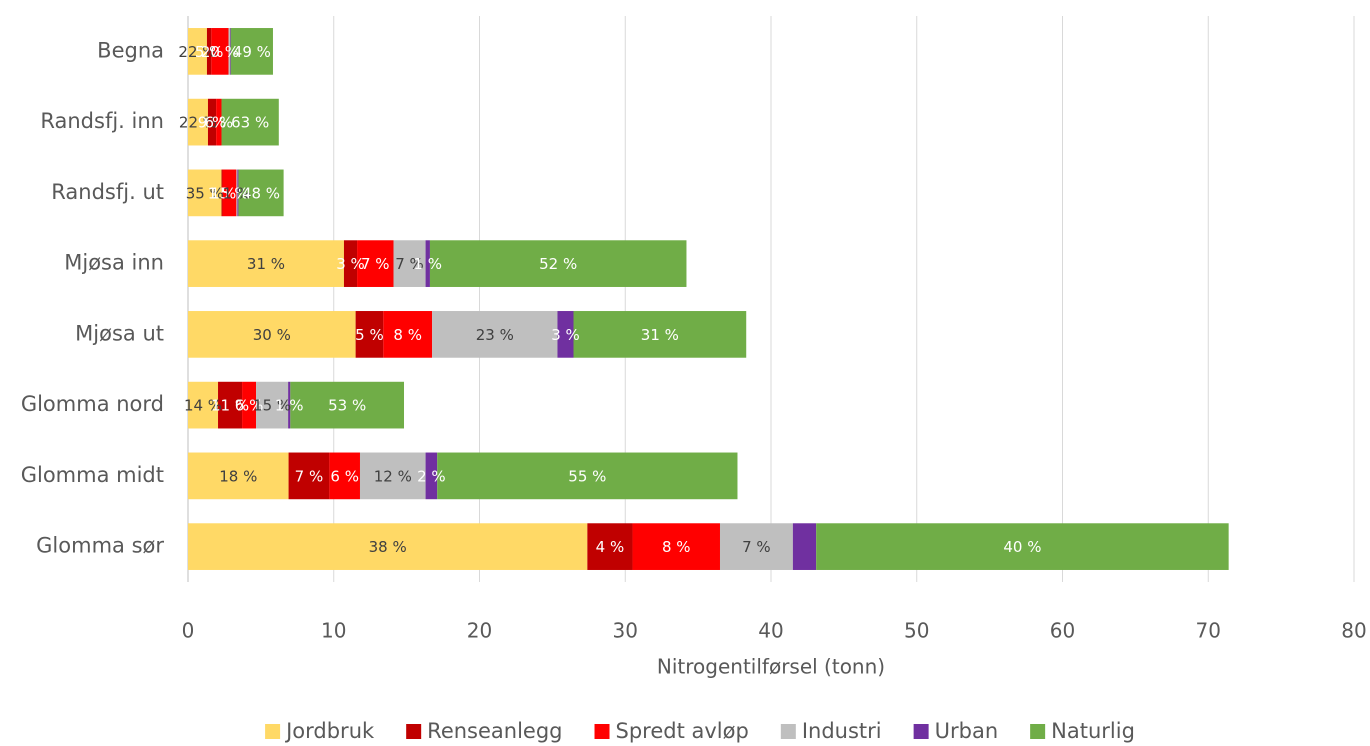  I want to click on data-label: 20 %, so click(220, 52).